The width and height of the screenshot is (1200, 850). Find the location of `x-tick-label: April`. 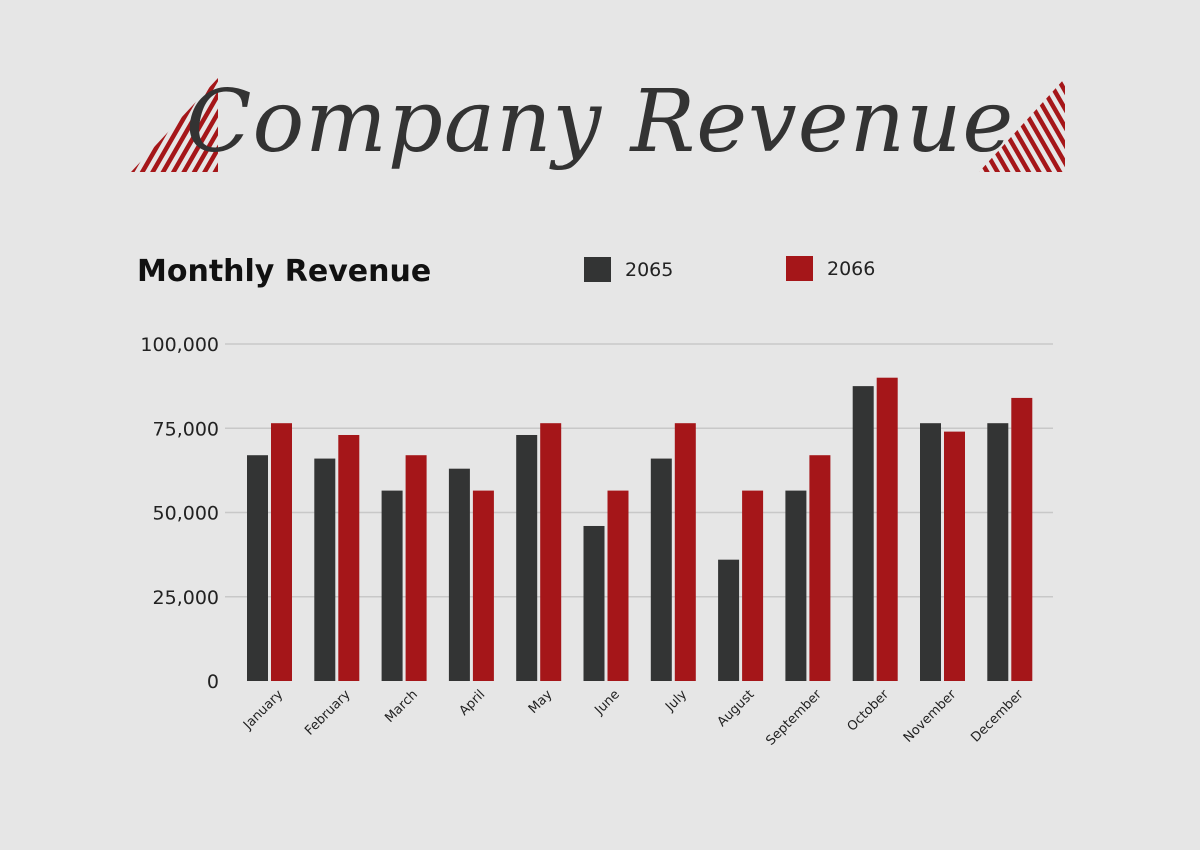

x-tick-label: April is located at coordinates (473, 703).